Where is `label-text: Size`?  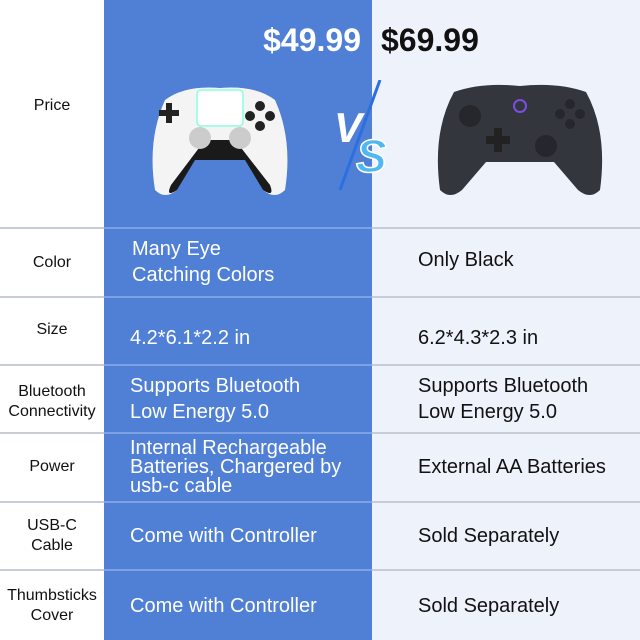 label-text: Size is located at coordinates (52, 329).